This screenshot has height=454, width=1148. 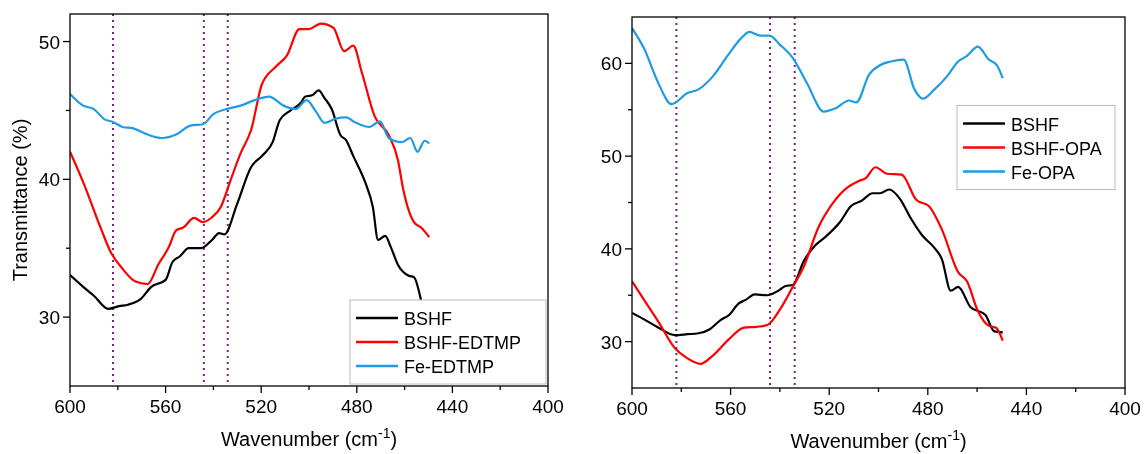 What do you see at coordinates (1056, 148) in the screenshot?
I see `legend-label: BSHF-OPA` at bounding box center [1056, 148].